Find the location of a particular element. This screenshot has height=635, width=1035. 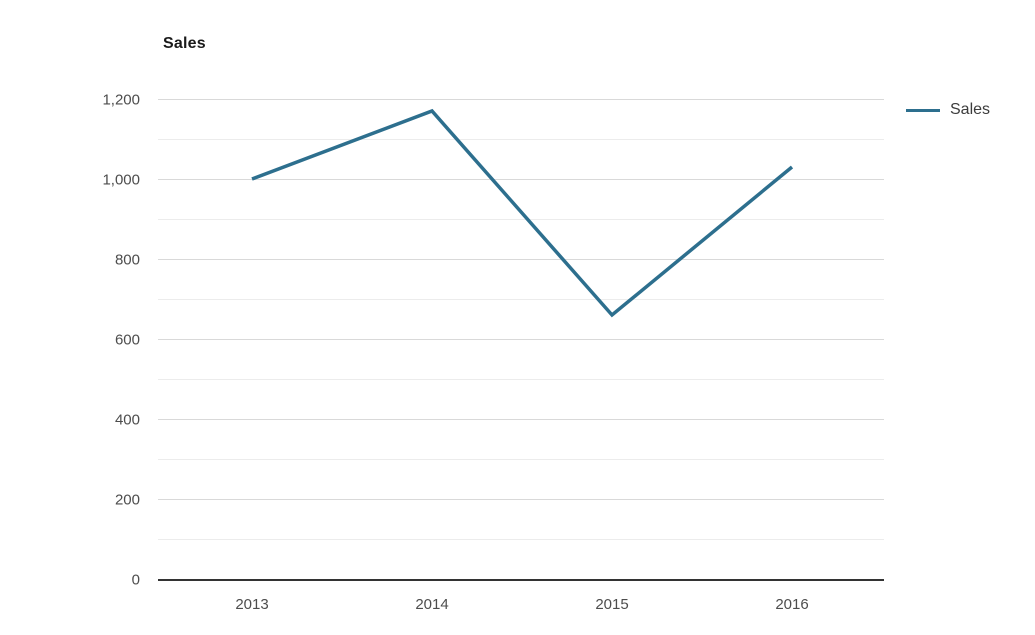

chart-title: Sales is located at coordinates (184, 43).